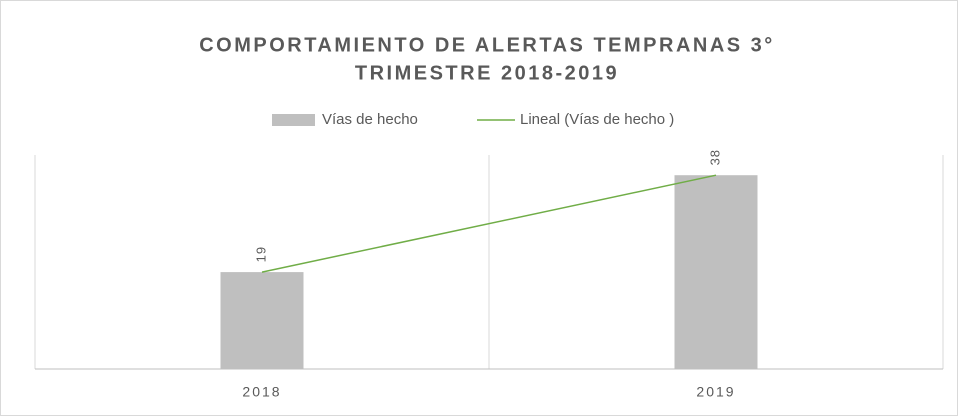  I want to click on trendline, so click(489, 223).